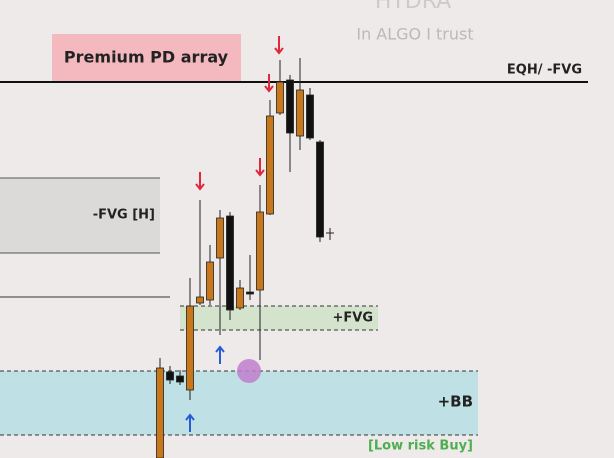 Image resolution: width=614 pixels, height=458 pixels. What do you see at coordinates (420, 446) in the screenshot?
I see `low-risk-label: [Low risk Buy]` at bounding box center [420, 446].